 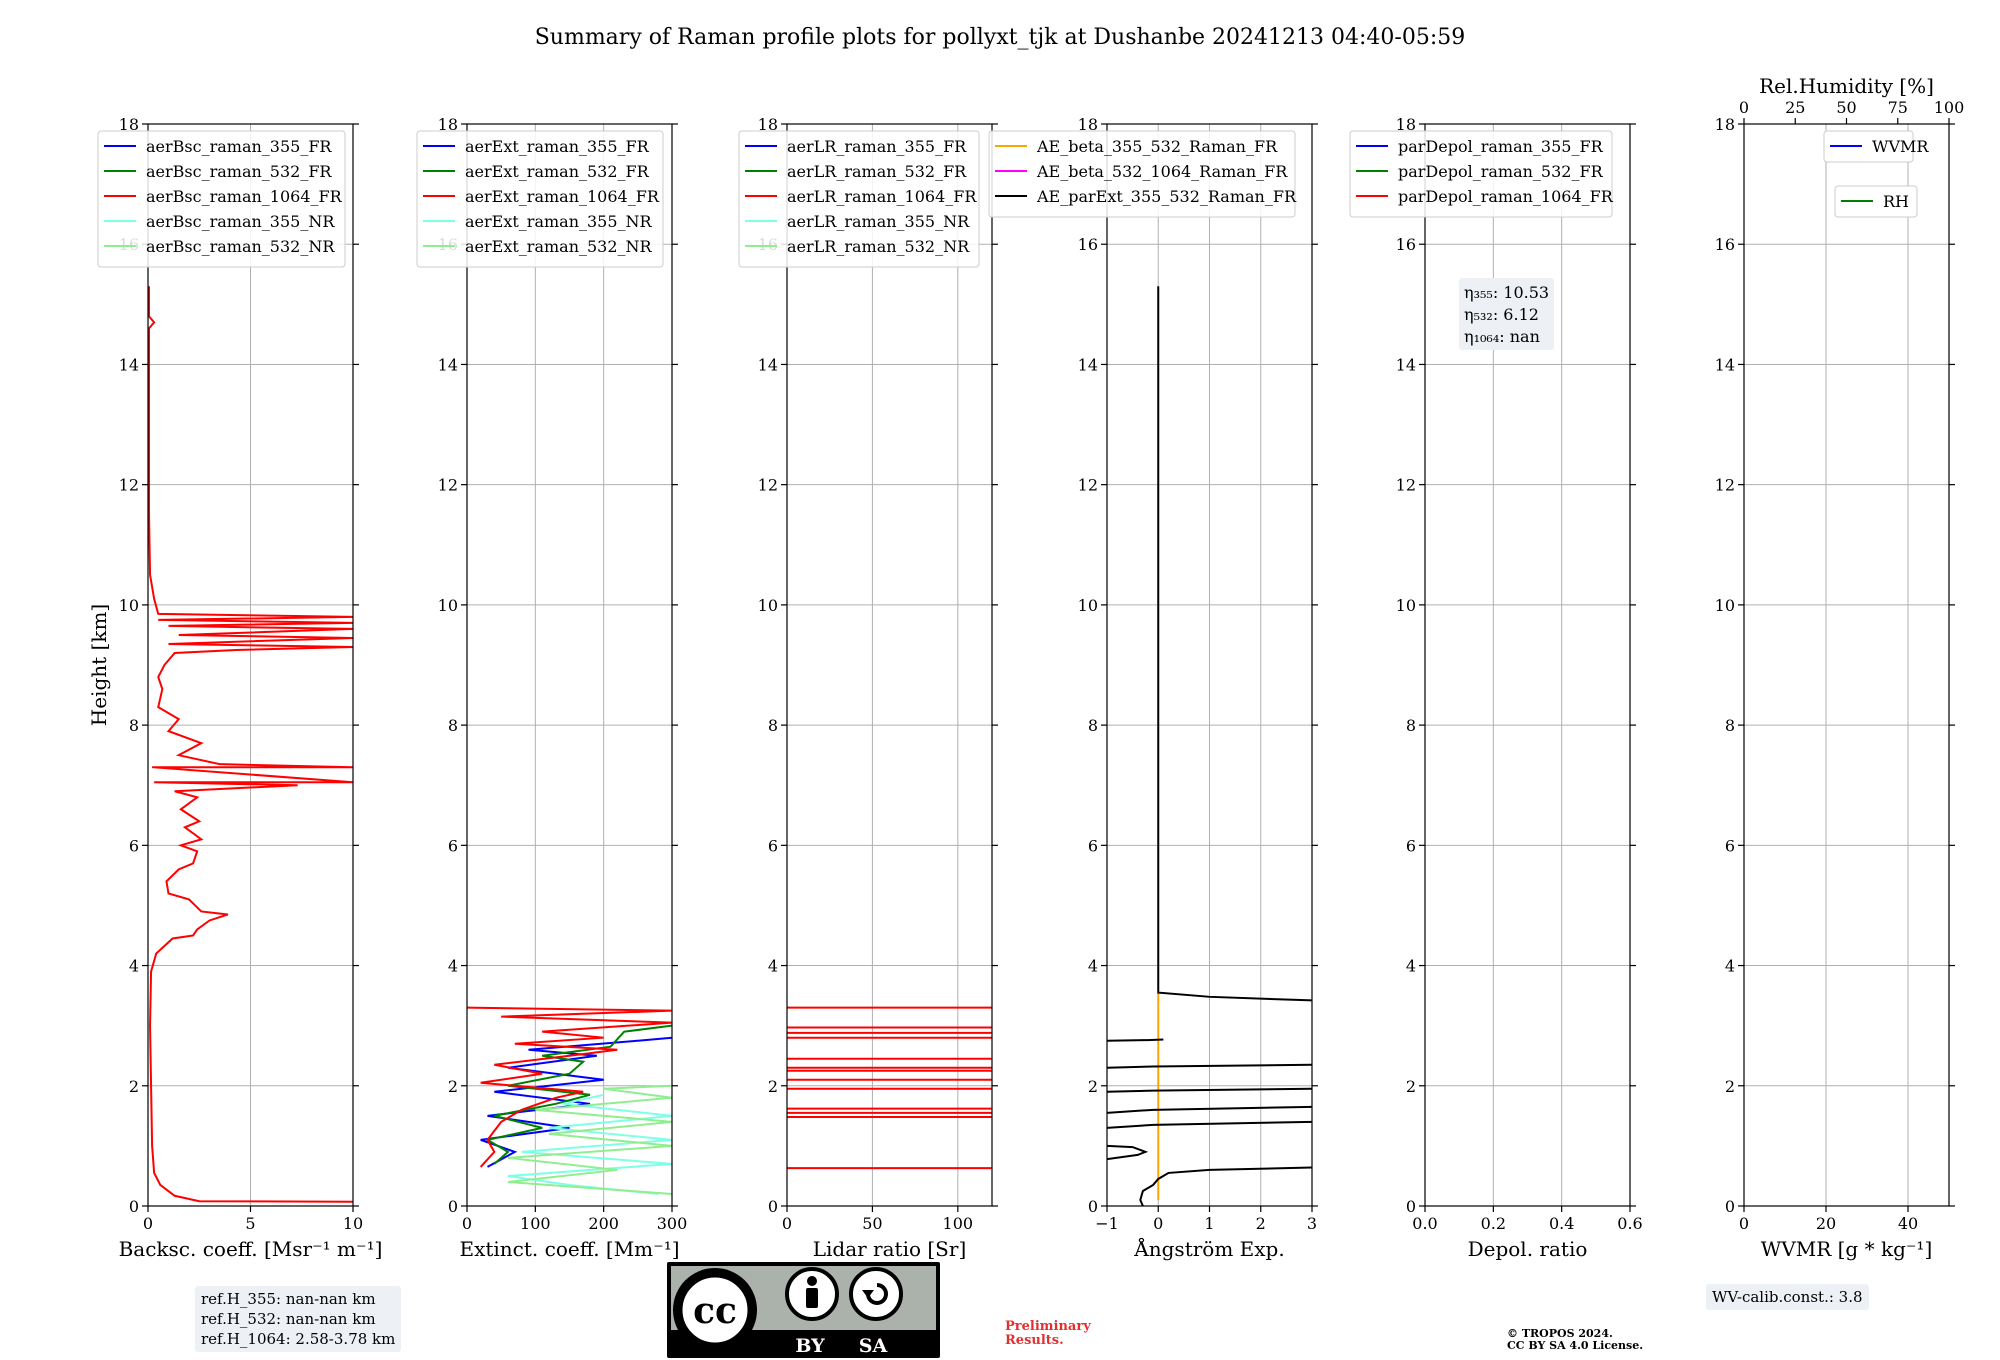 I want to click on ref-height-355: ref.H_355: nan-nan km, so click(x=288, y=1299).